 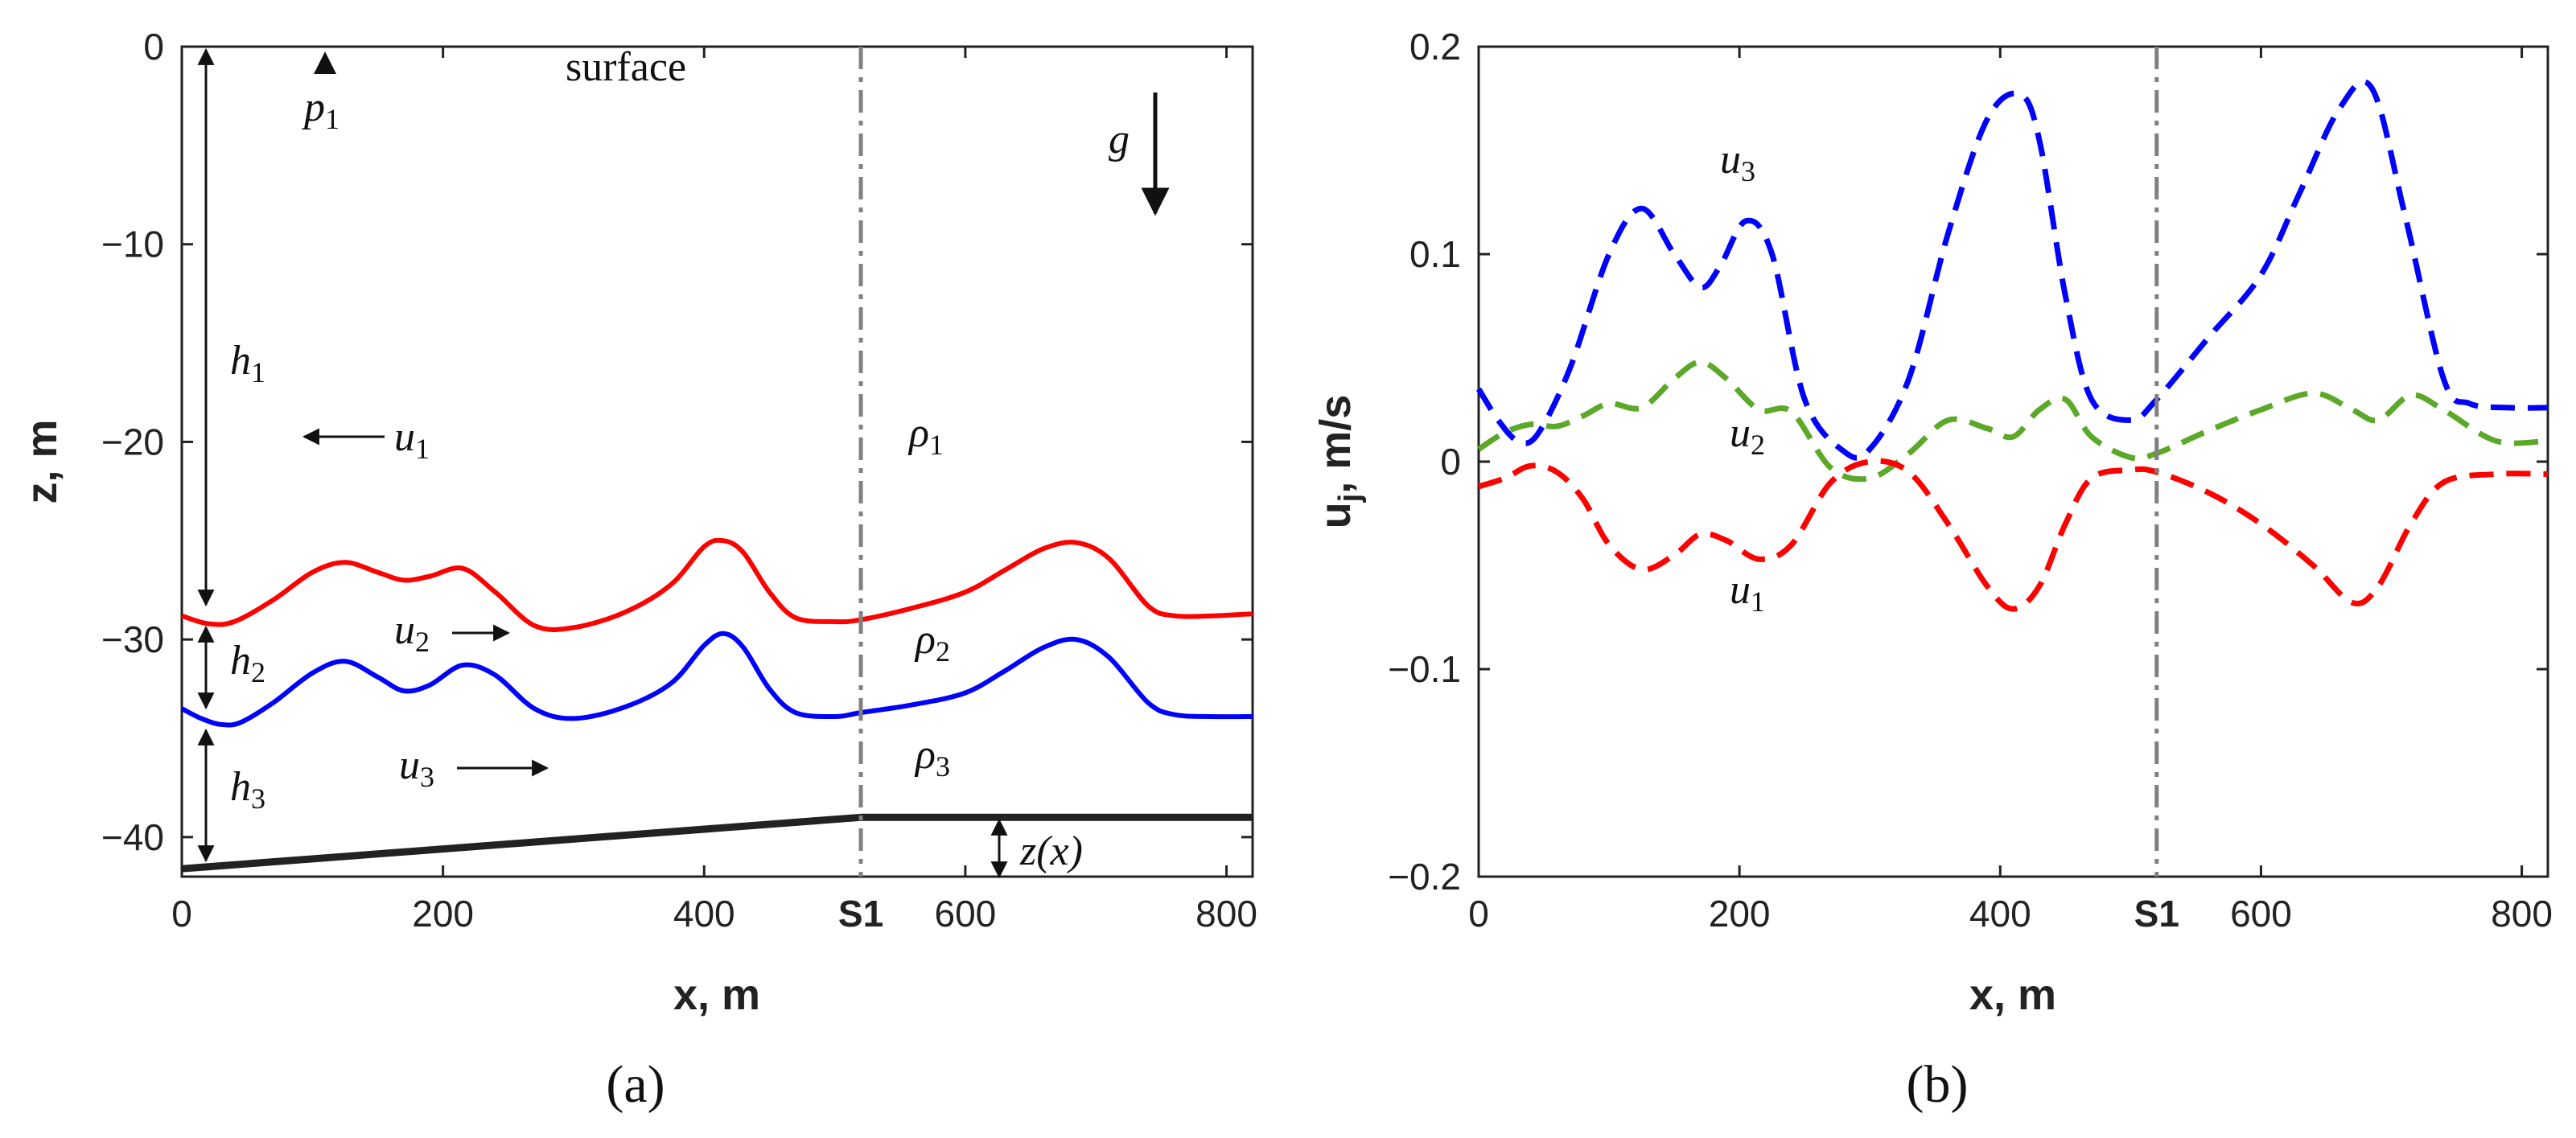 I want to click on h3-label: h3, so click(x=247, y=789).